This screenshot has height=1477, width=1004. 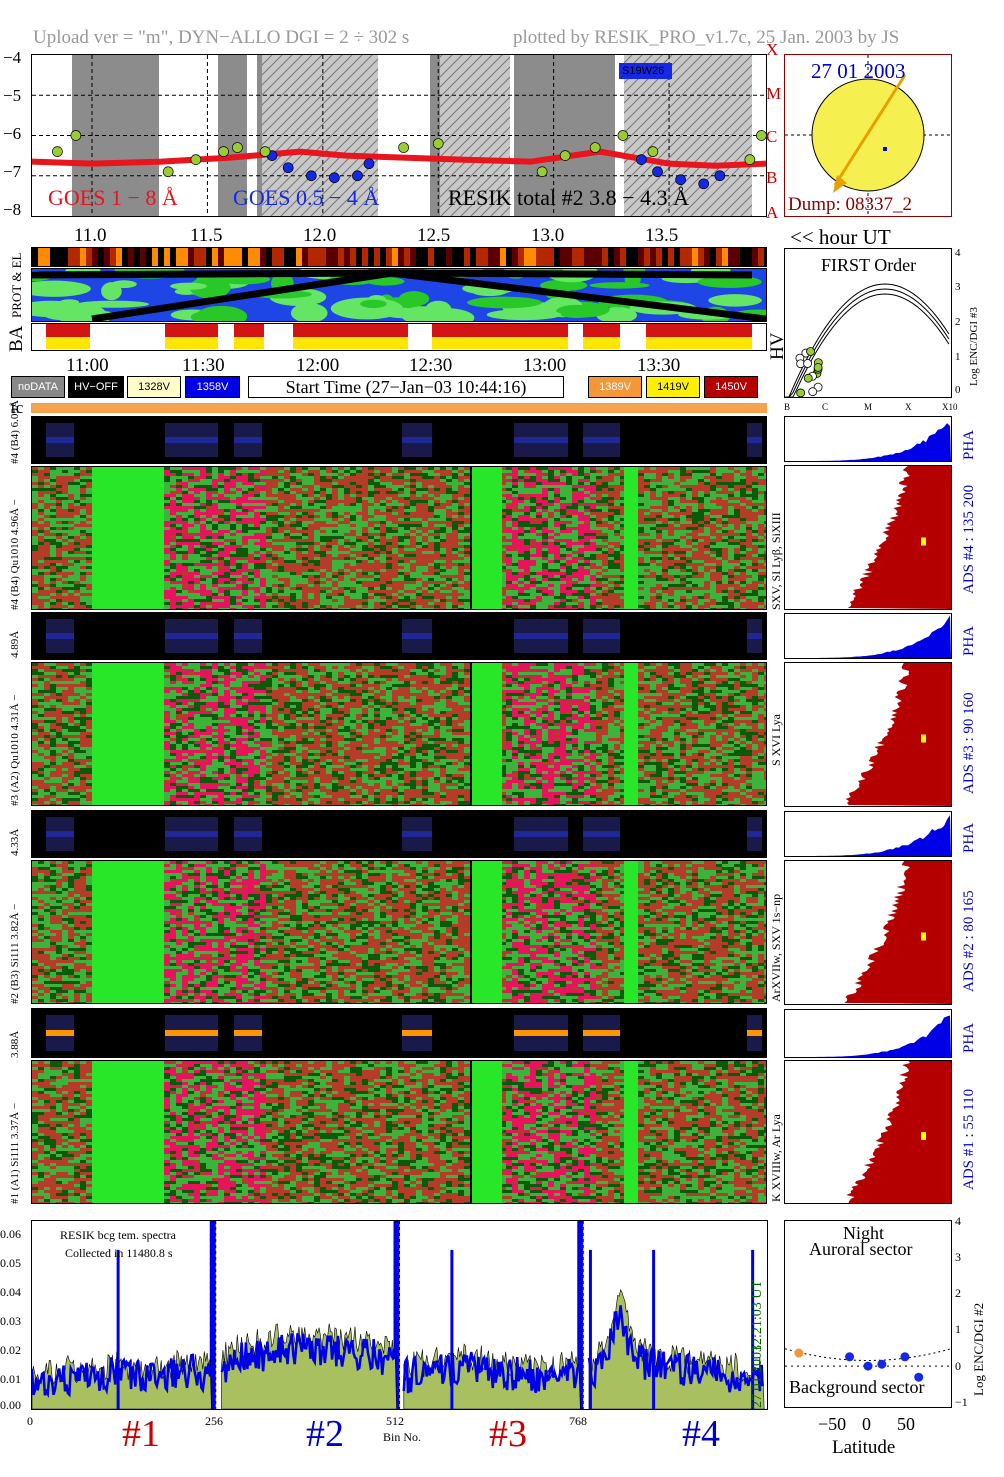 I want to click on y-tick: −4, so click(x=12, y=58).